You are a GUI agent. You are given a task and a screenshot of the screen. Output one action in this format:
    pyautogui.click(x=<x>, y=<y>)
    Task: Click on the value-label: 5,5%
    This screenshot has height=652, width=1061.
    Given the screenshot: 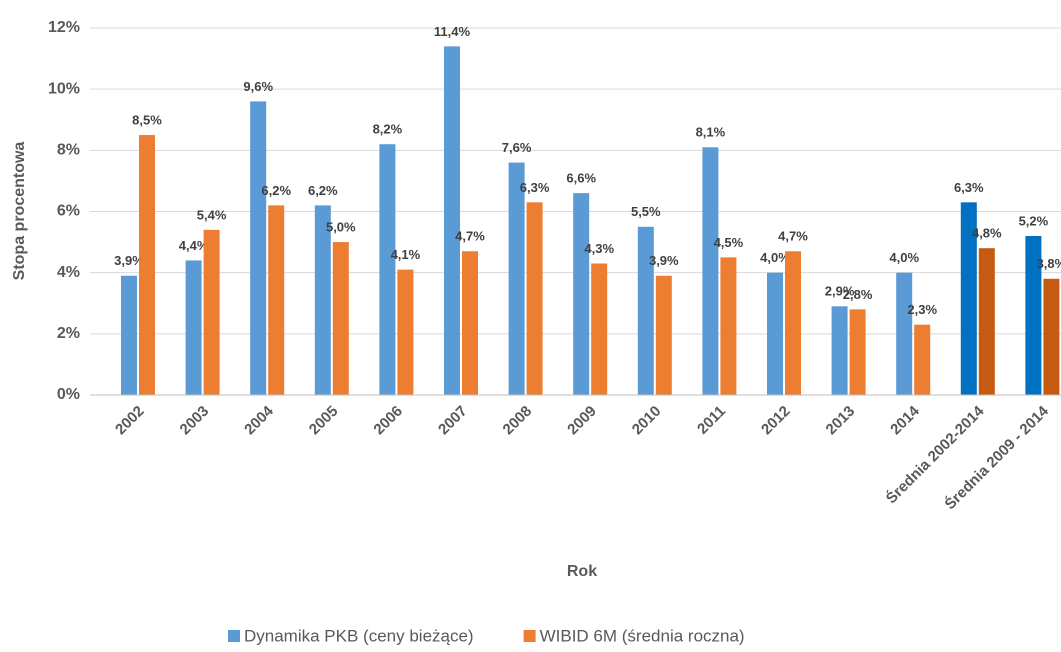 What is the action you would take?
    pyautogui.click(x=646, y=211)
    